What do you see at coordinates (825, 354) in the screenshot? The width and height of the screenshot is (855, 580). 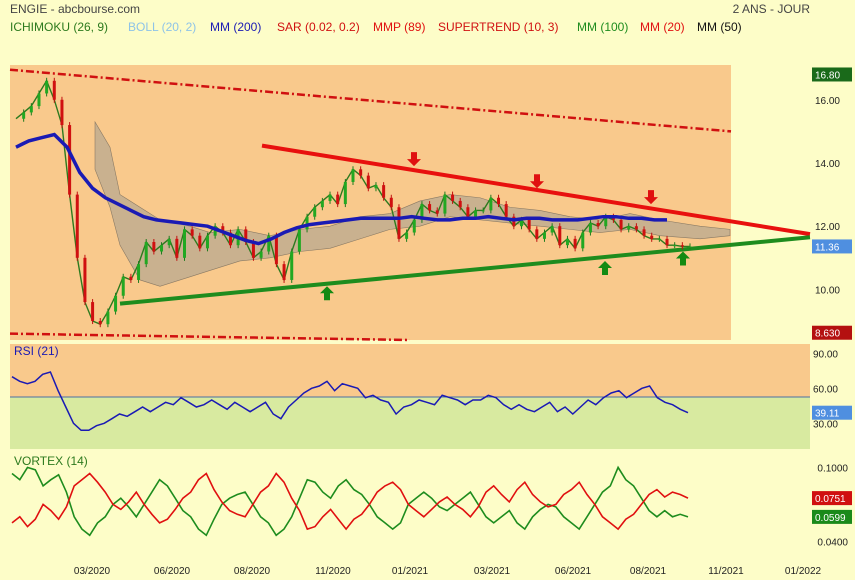 I see `rsi-y-tick: 90.00` at bounding box center [825, 354].